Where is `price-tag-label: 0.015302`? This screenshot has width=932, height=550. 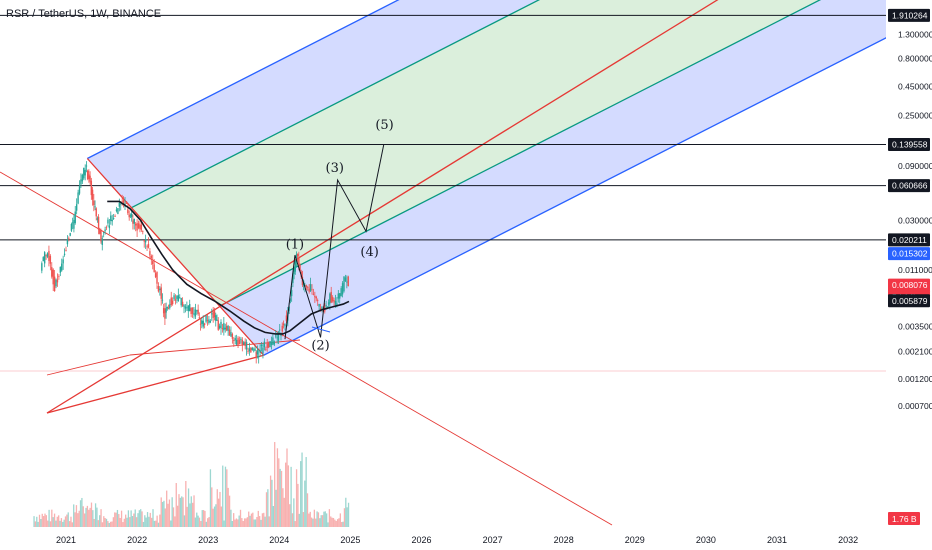
price-tag-label: 0.015302 is located at coordinates (910, 254).